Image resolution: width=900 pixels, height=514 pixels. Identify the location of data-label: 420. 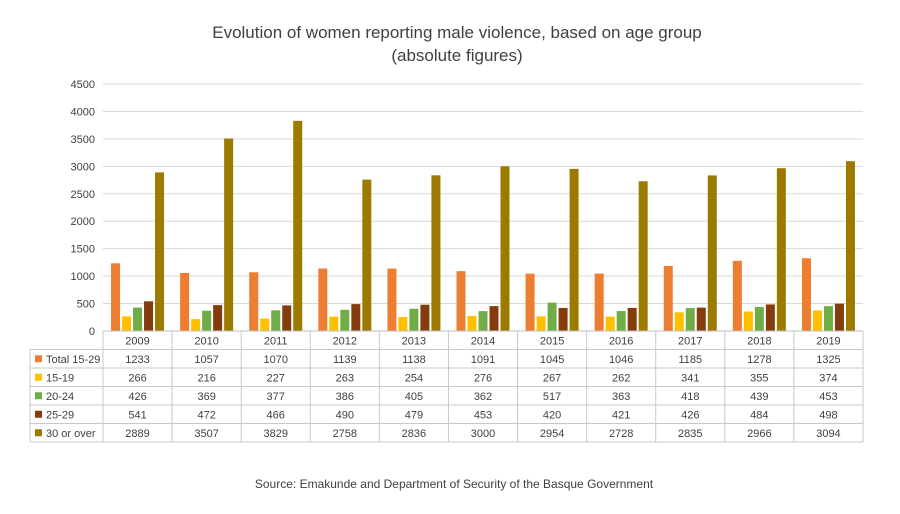
(552, 415).